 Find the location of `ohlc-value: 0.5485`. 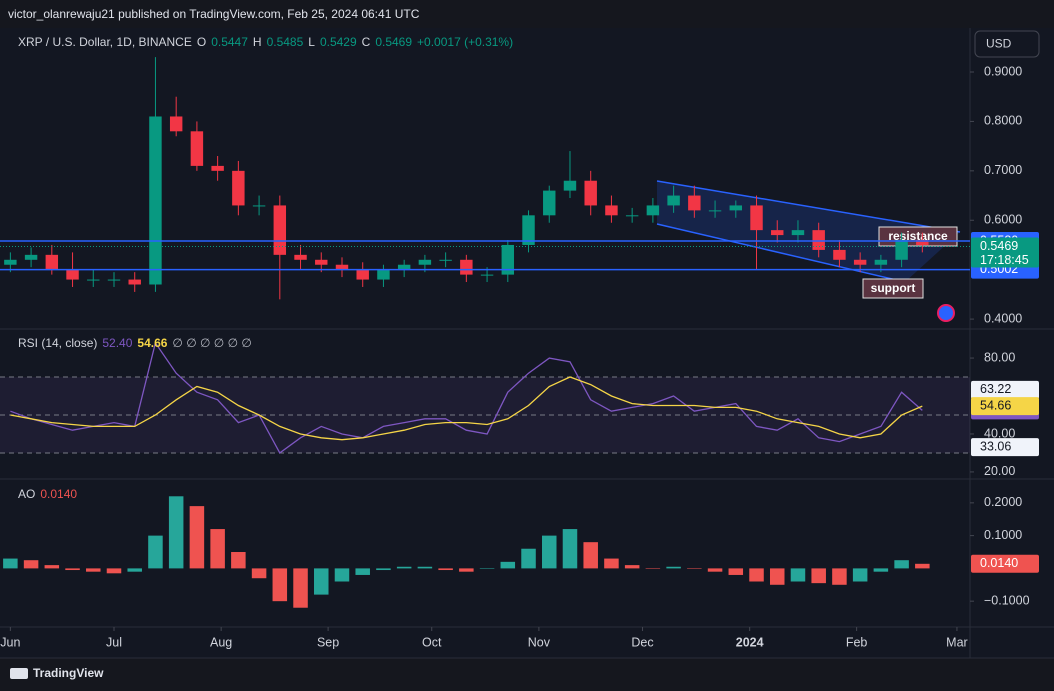

ohlc-value: 0.5485 is located at coordinates (285, 42).